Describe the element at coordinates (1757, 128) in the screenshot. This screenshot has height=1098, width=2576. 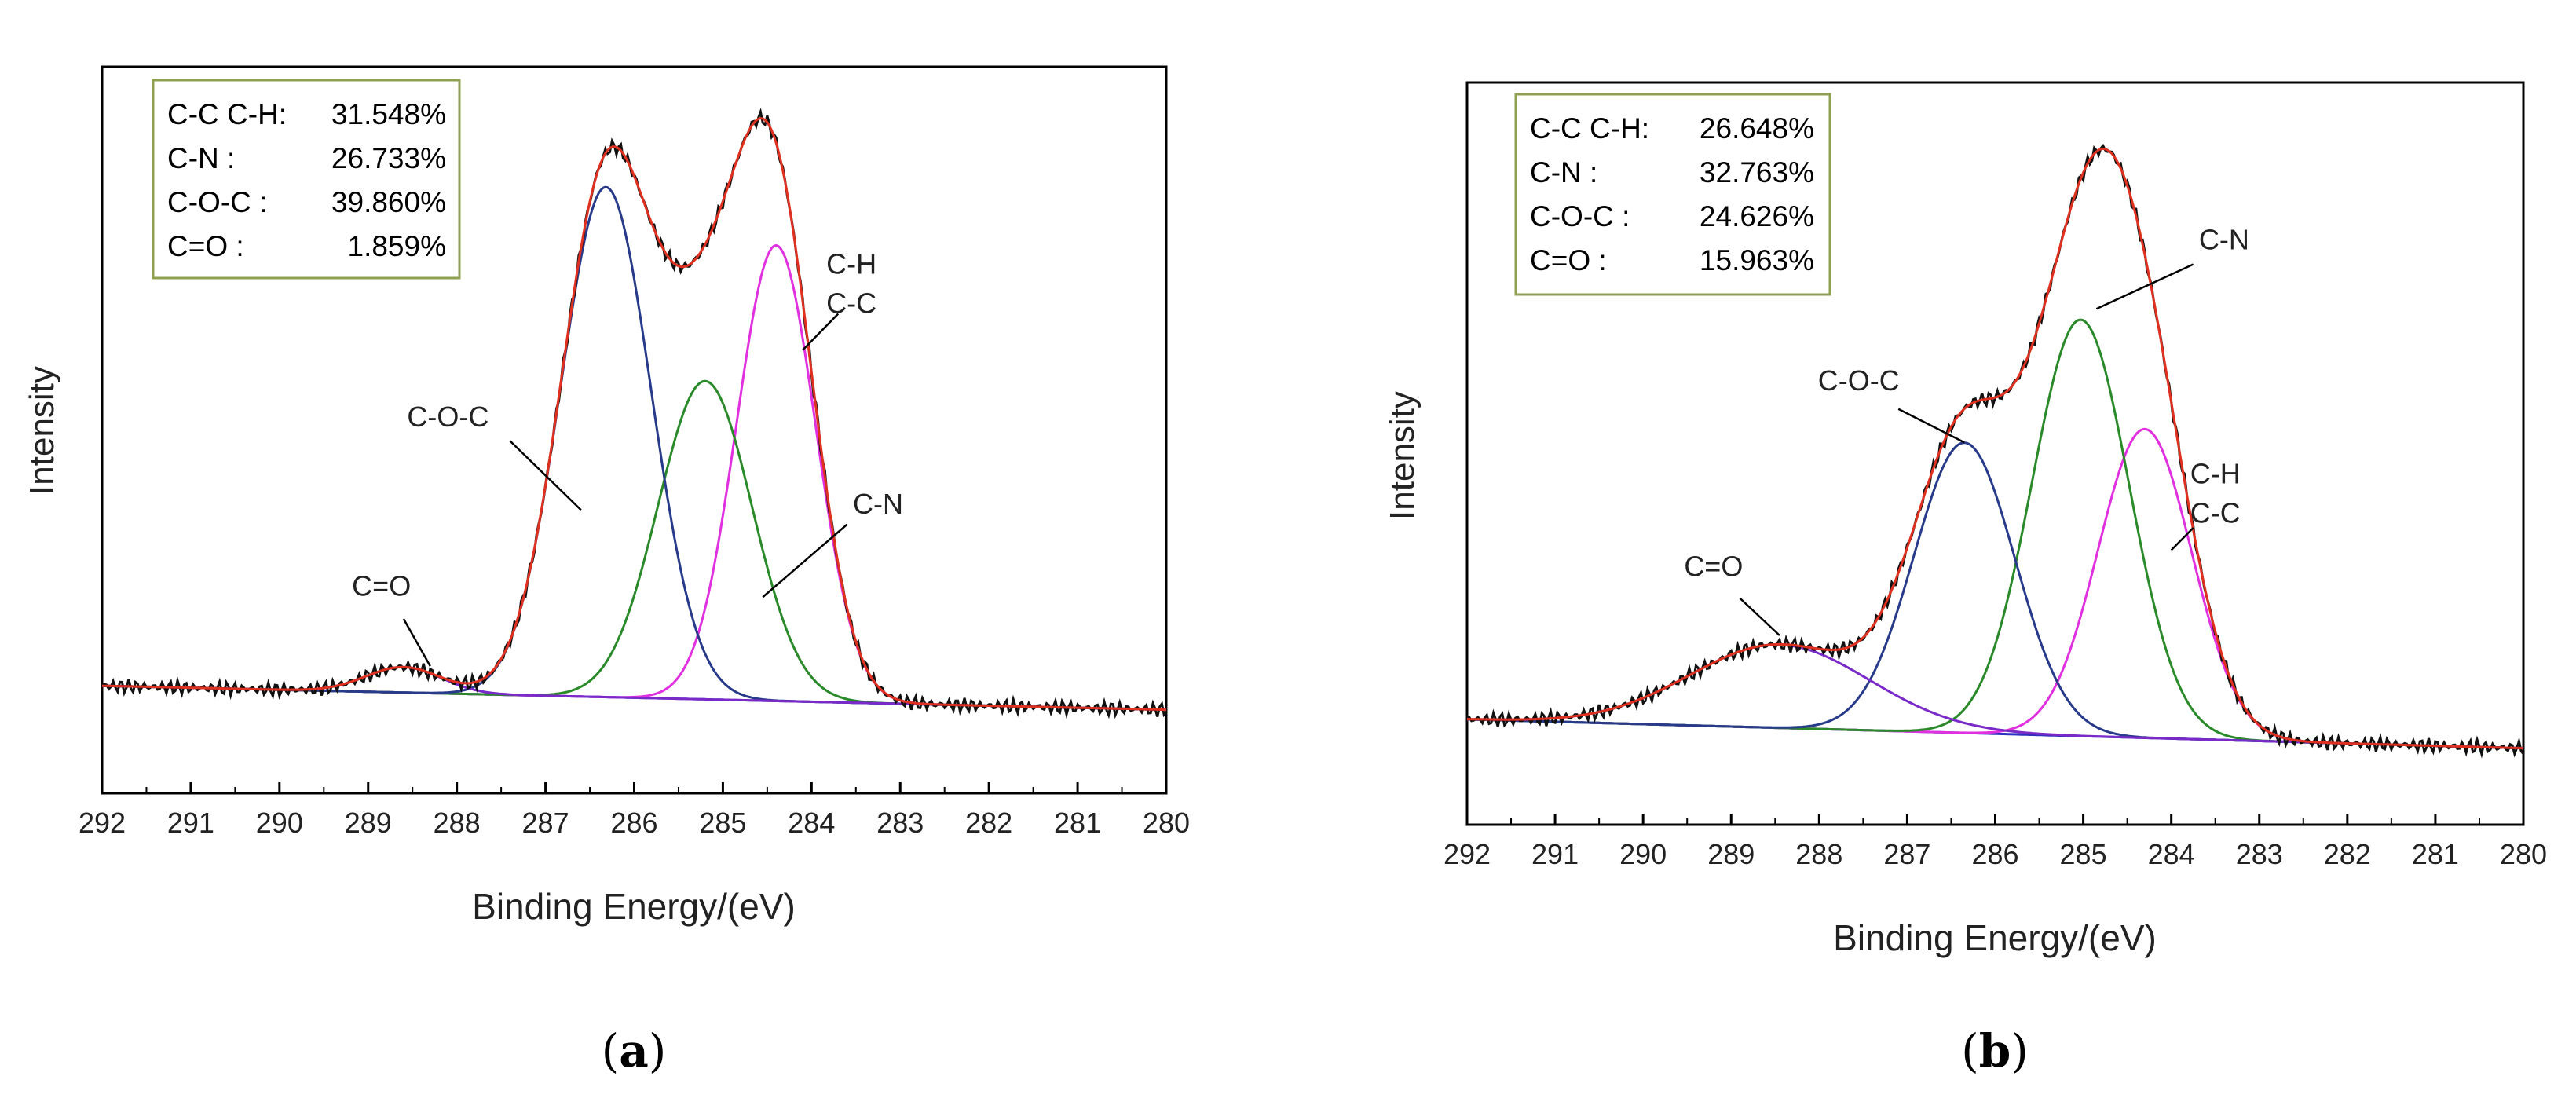
I see `legend-value: 26.648%` at that location.